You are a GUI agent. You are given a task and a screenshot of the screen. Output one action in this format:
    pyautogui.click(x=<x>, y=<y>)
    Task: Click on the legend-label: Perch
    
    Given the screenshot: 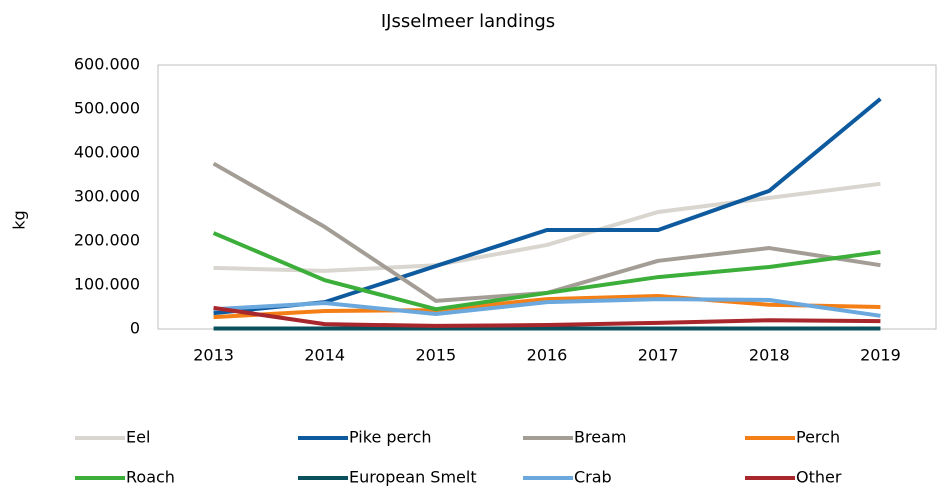 What is the action you would take?
    pyautogui.click(x=818, y=437)
    